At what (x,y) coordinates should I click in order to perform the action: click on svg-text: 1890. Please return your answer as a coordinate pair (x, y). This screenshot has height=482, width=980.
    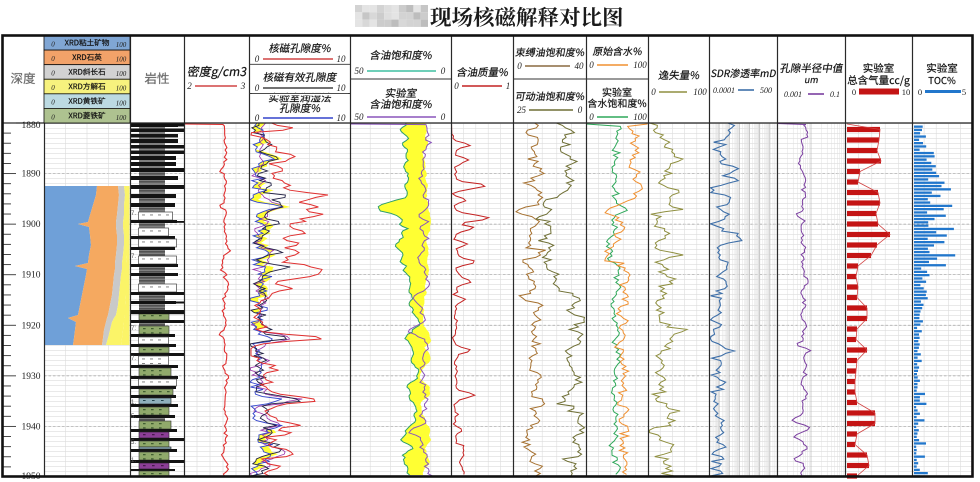
    Looking at the image, I should click on (31, 175).